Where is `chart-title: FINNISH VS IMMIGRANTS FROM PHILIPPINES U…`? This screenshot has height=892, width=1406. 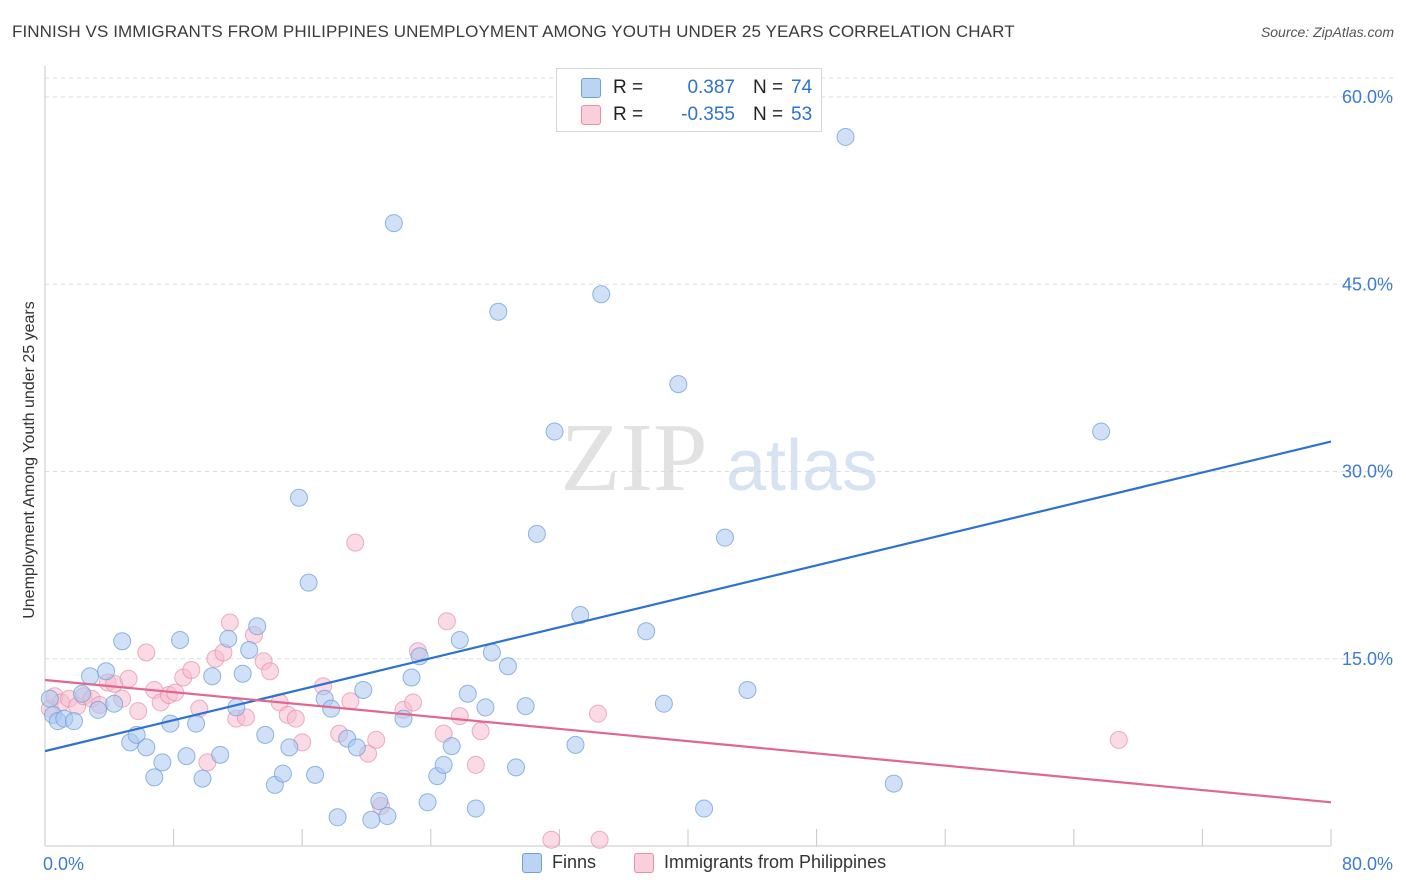 chart-title: FINNISH VS IMMIGRANTS FROM PHILIPPINES U… is located at coordinates (513, 31).